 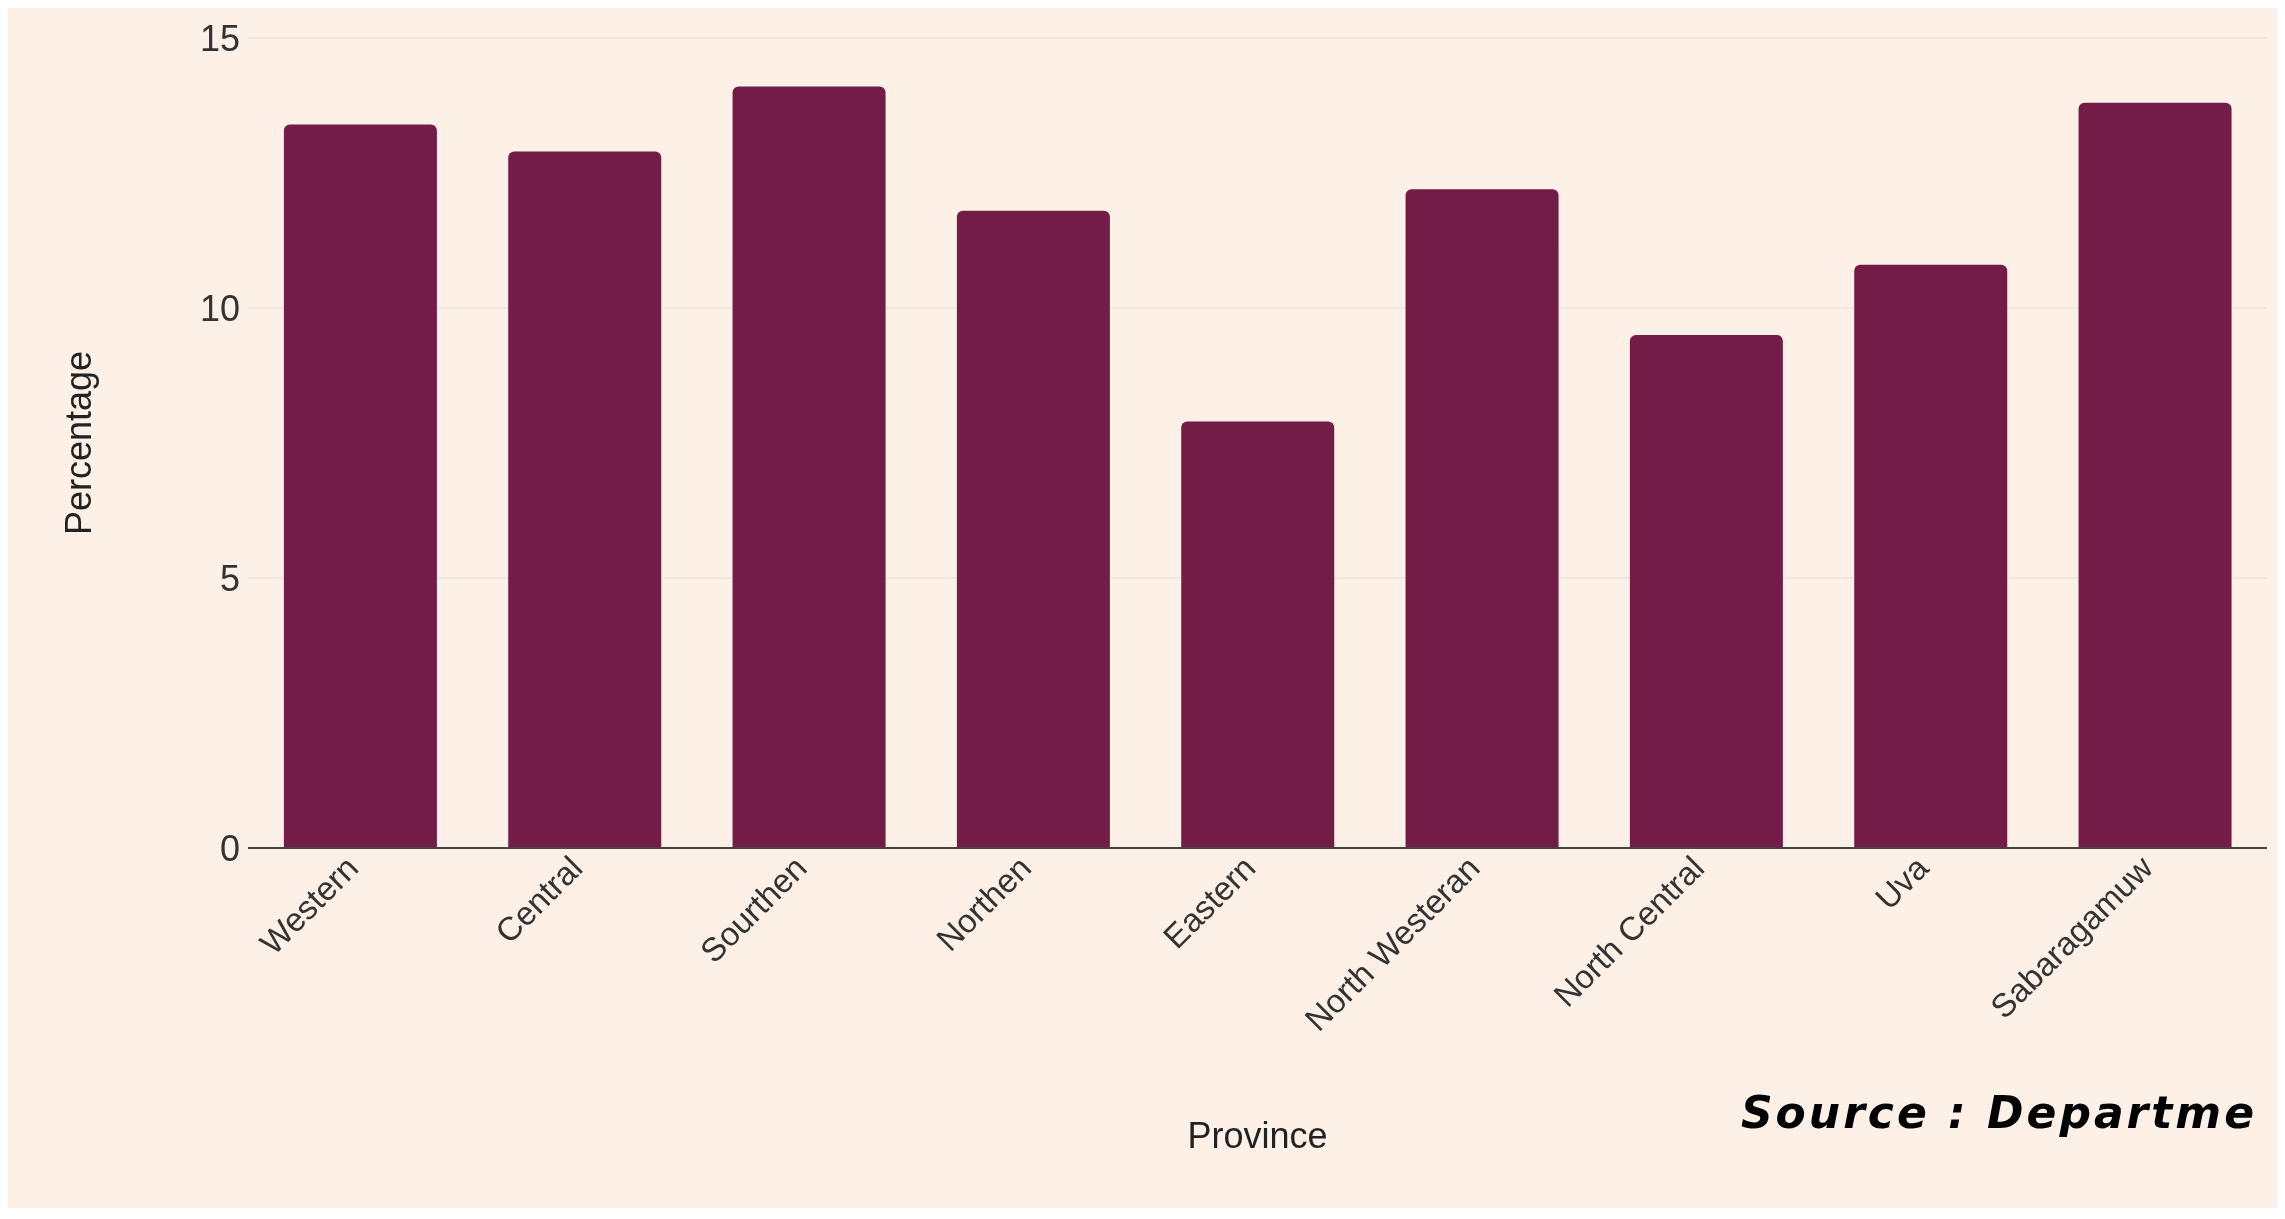 What do you see at coordinates (219, 38) in the screenshot?
I see `y-tick-label: 15` at bounding box center [219, 38].